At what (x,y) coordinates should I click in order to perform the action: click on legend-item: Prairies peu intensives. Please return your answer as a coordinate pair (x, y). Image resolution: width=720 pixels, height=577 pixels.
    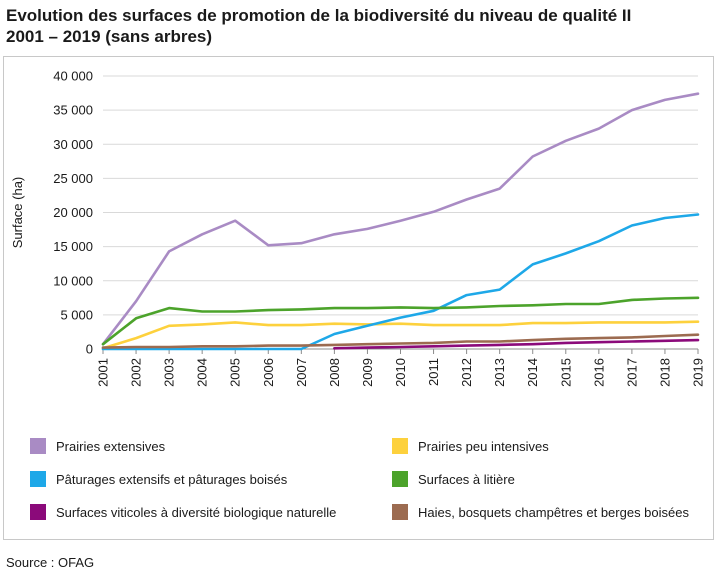
    Looking at the image, I should click on (470, 446).